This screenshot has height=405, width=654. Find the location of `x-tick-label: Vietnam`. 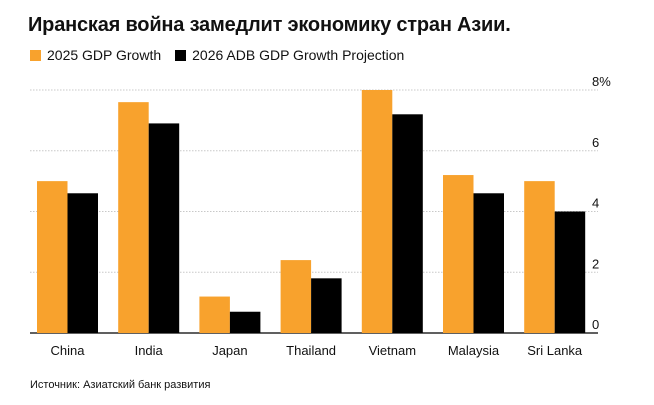

x-tick-label: Vietnam is located at coordinates (392, 350).